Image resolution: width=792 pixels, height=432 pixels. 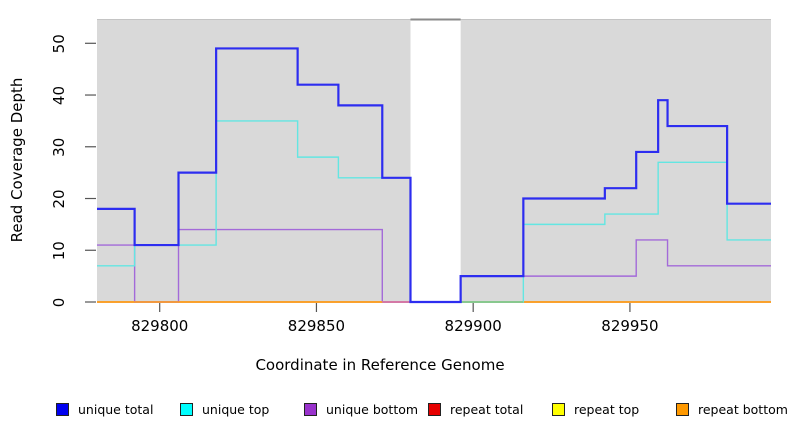 What do you see at coordinates (116, 409) in the screenshot?
I see `legend-label: unique total` at bounding box center [116, 409].